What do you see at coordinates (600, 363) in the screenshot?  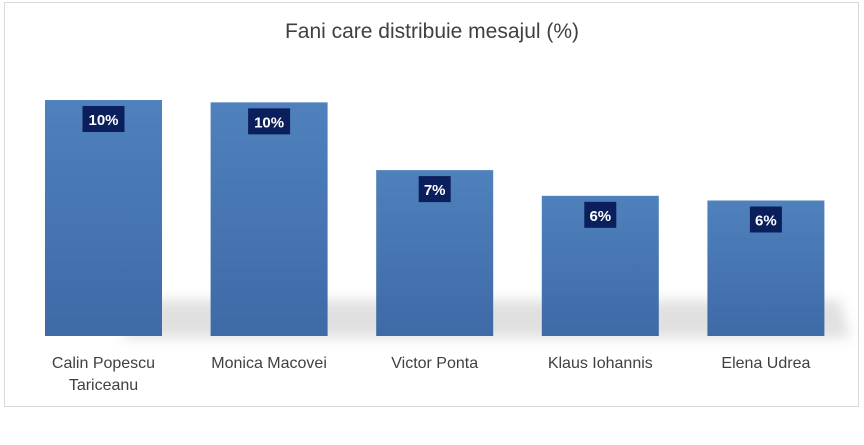 I see `tick-label: Klaus Iohannis` at bounding box center [600, 363].